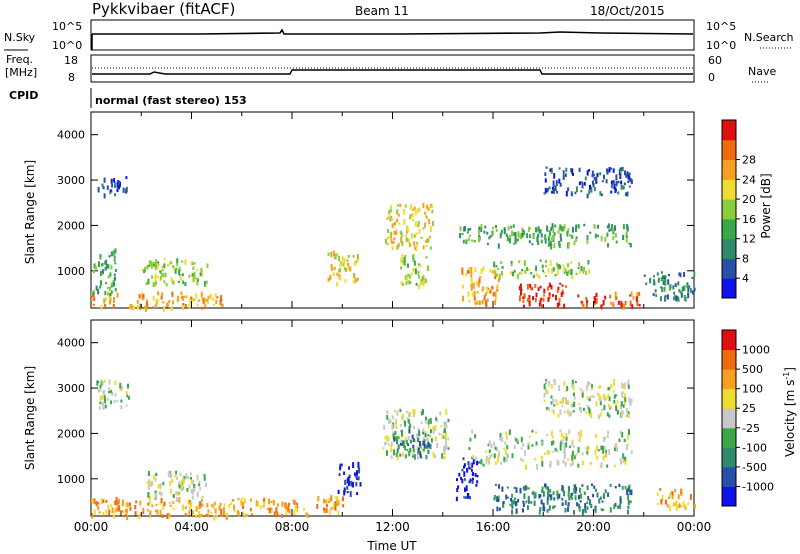 The width and height of the screenshot is (800, 554). I want to click on y-tick-label: 4000, so click(71, 343).